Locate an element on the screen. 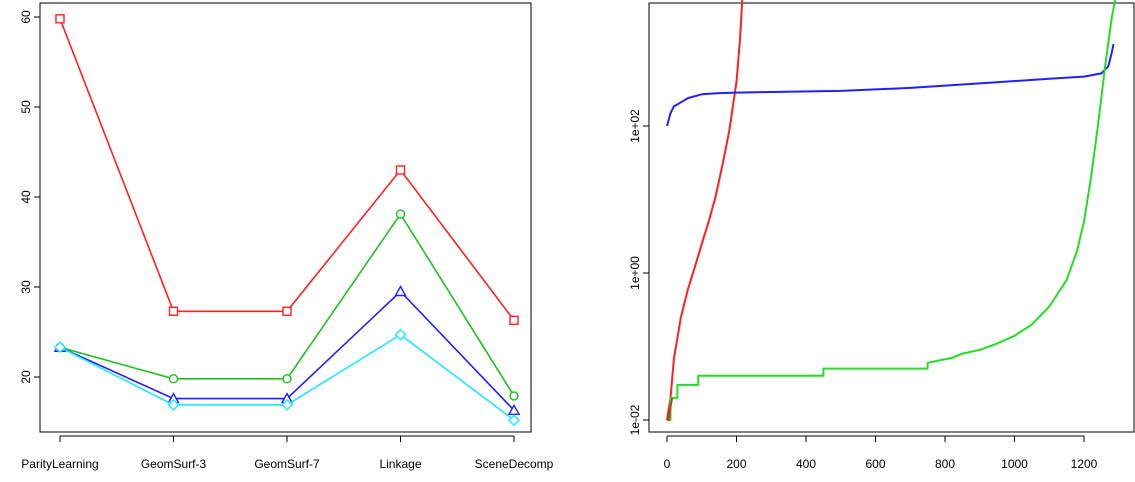  y-tick-label: 1e+00 is located at coordinates (635, 273).